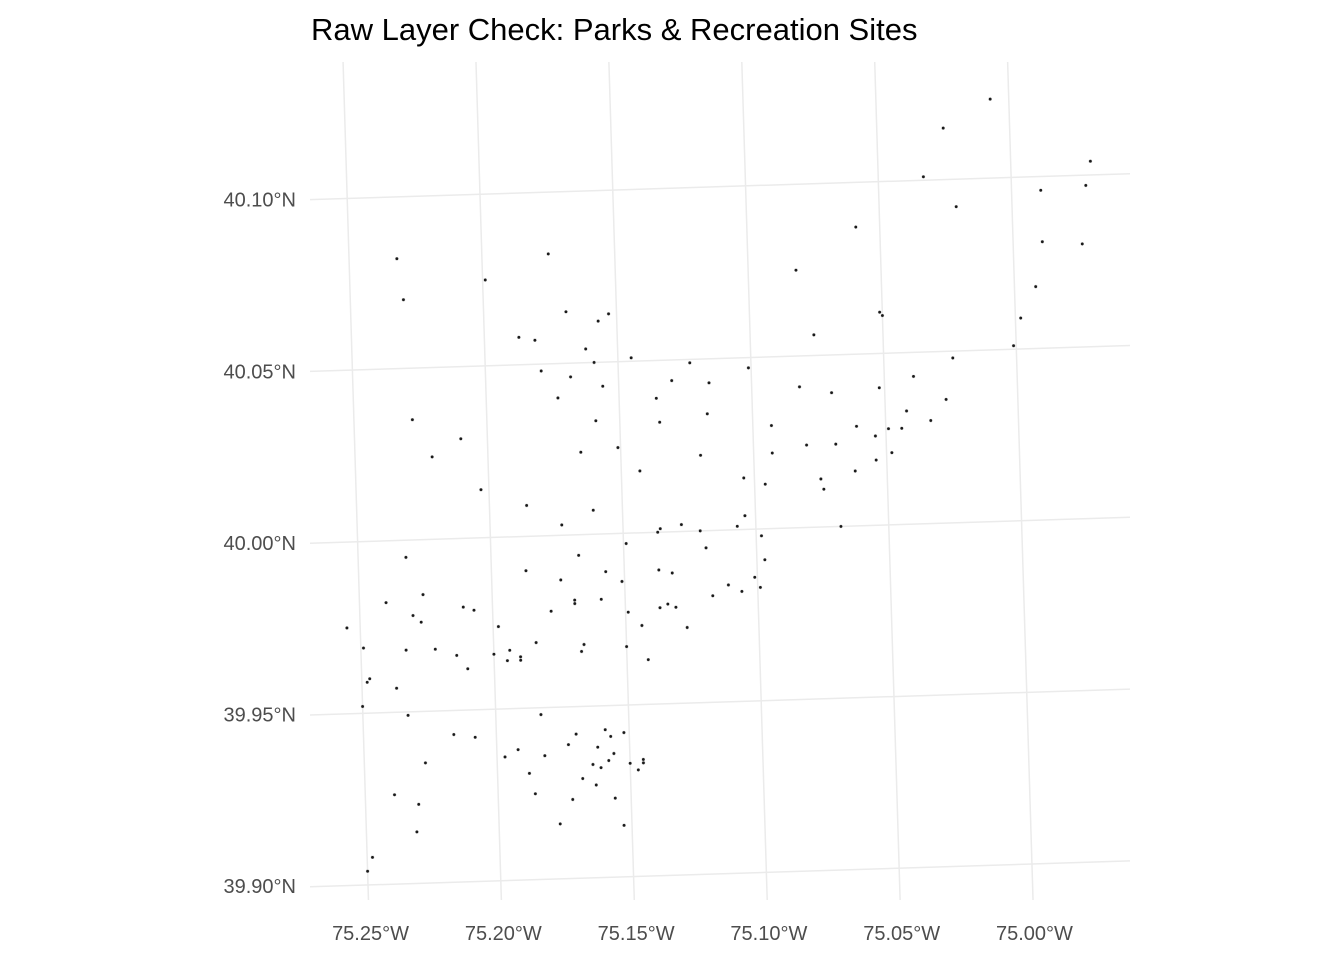 This screenshot has width=1344, height=960. I want to click on x-tick-label: 75.20°W, so click(503, 934).